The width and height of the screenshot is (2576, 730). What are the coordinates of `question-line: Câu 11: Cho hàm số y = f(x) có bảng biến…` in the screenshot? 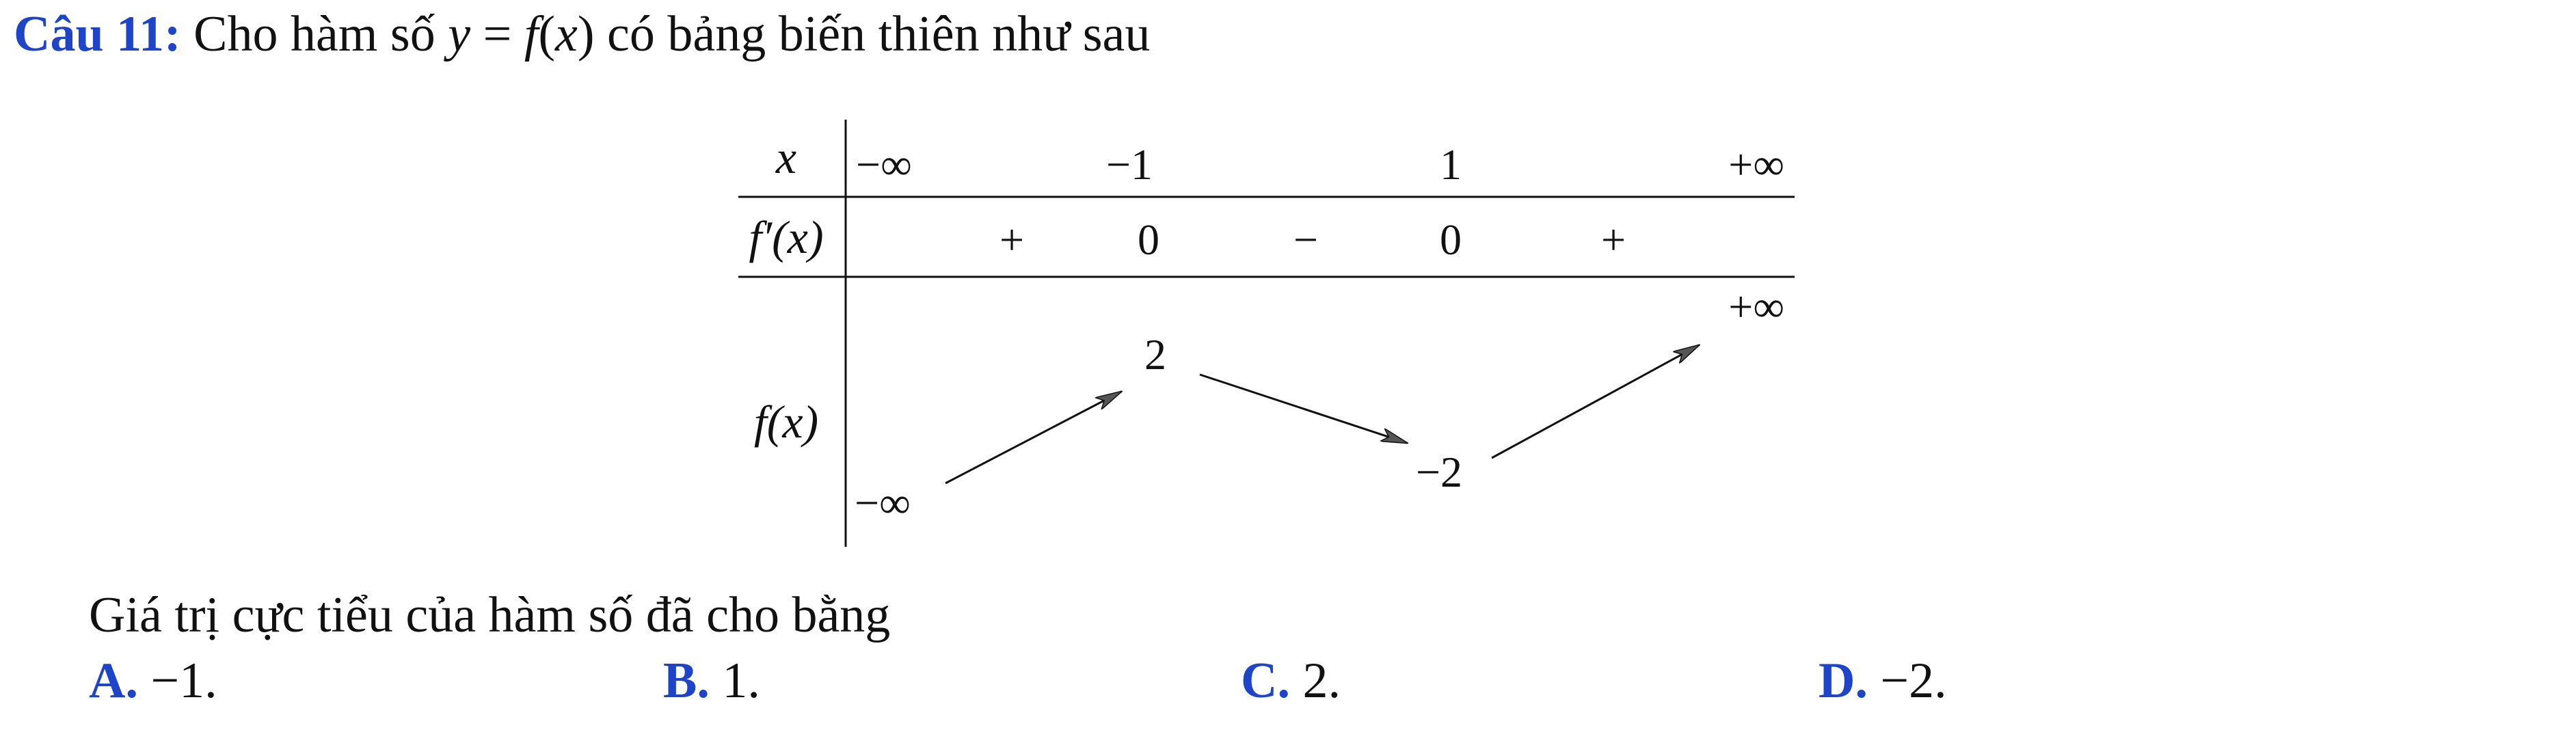 It's located at (582, 34).